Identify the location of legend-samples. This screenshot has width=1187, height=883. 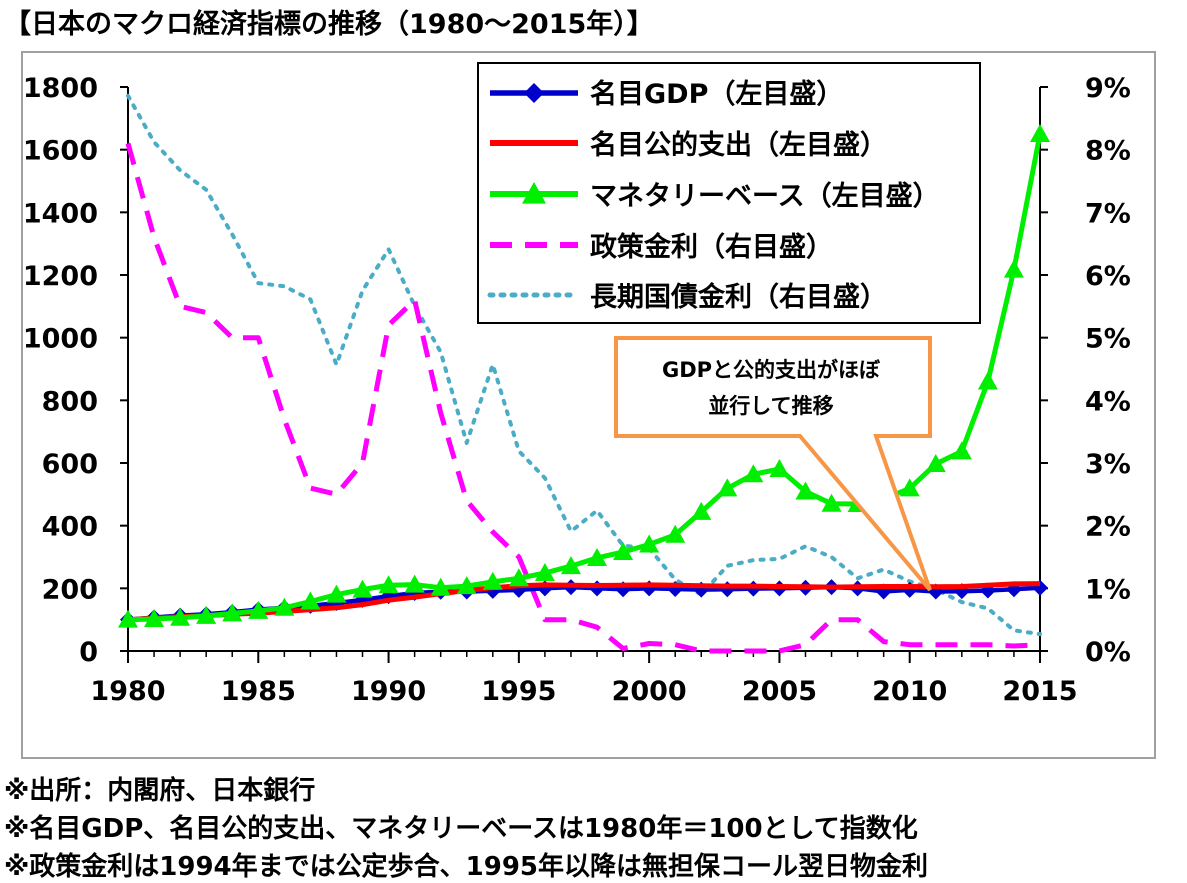
(534, 190).